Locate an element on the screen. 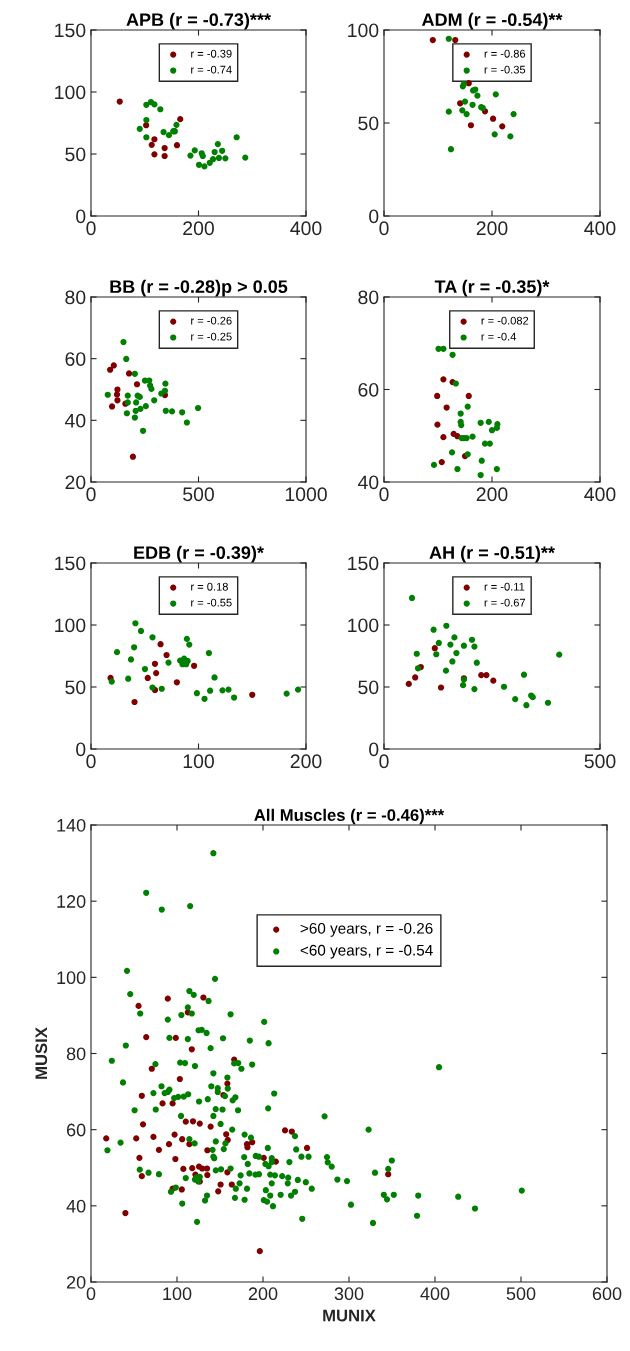 This screenshot has width=630, height=1351. chart-title: EDB (r = -0.39)* is located at coordinates (199, 554).